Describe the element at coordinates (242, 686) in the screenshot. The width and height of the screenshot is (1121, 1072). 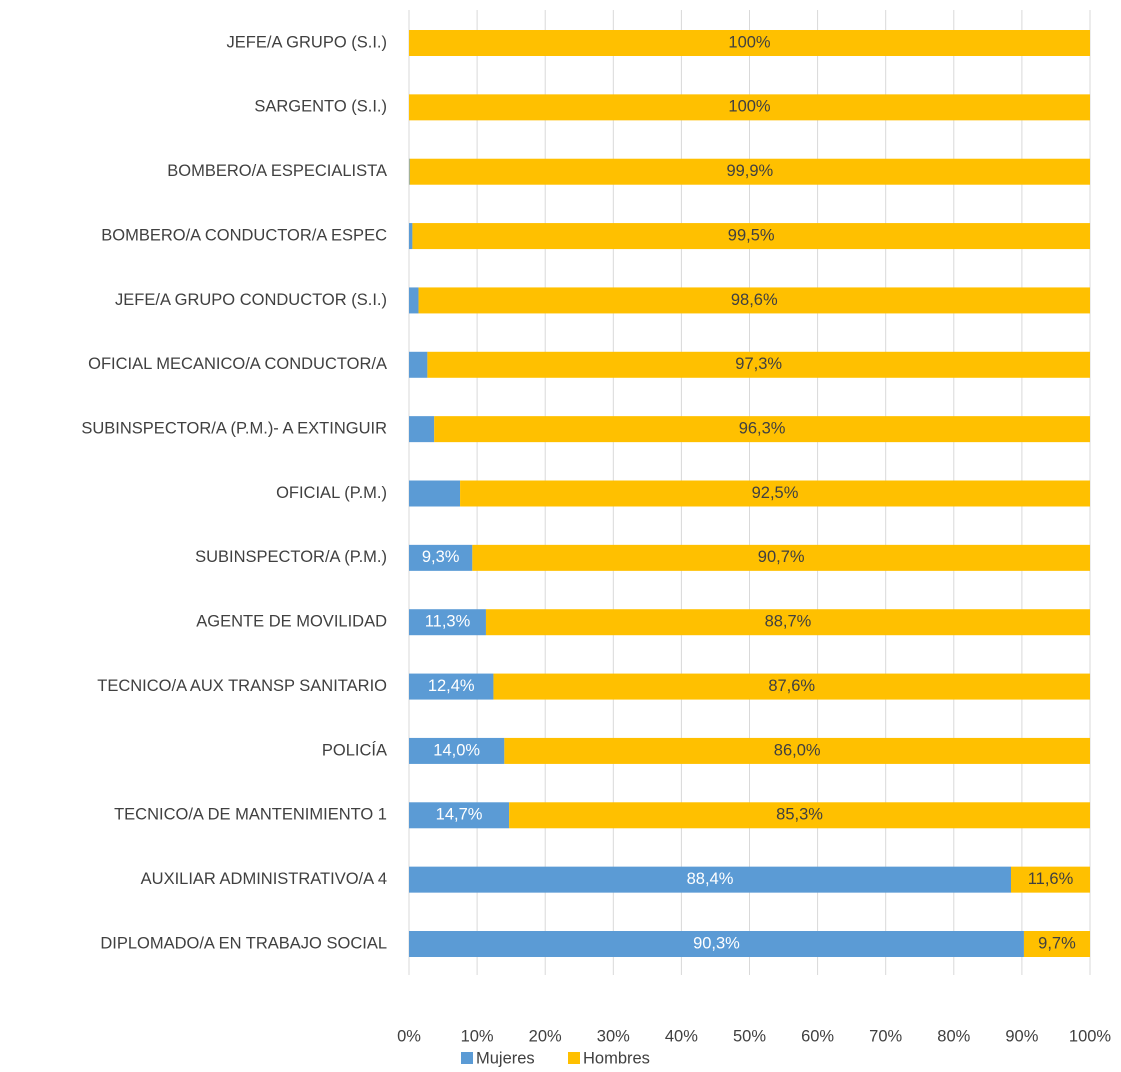
I see `y-tick-label: TECNICO/A AUX TRANSP SANITARIO` at that location.